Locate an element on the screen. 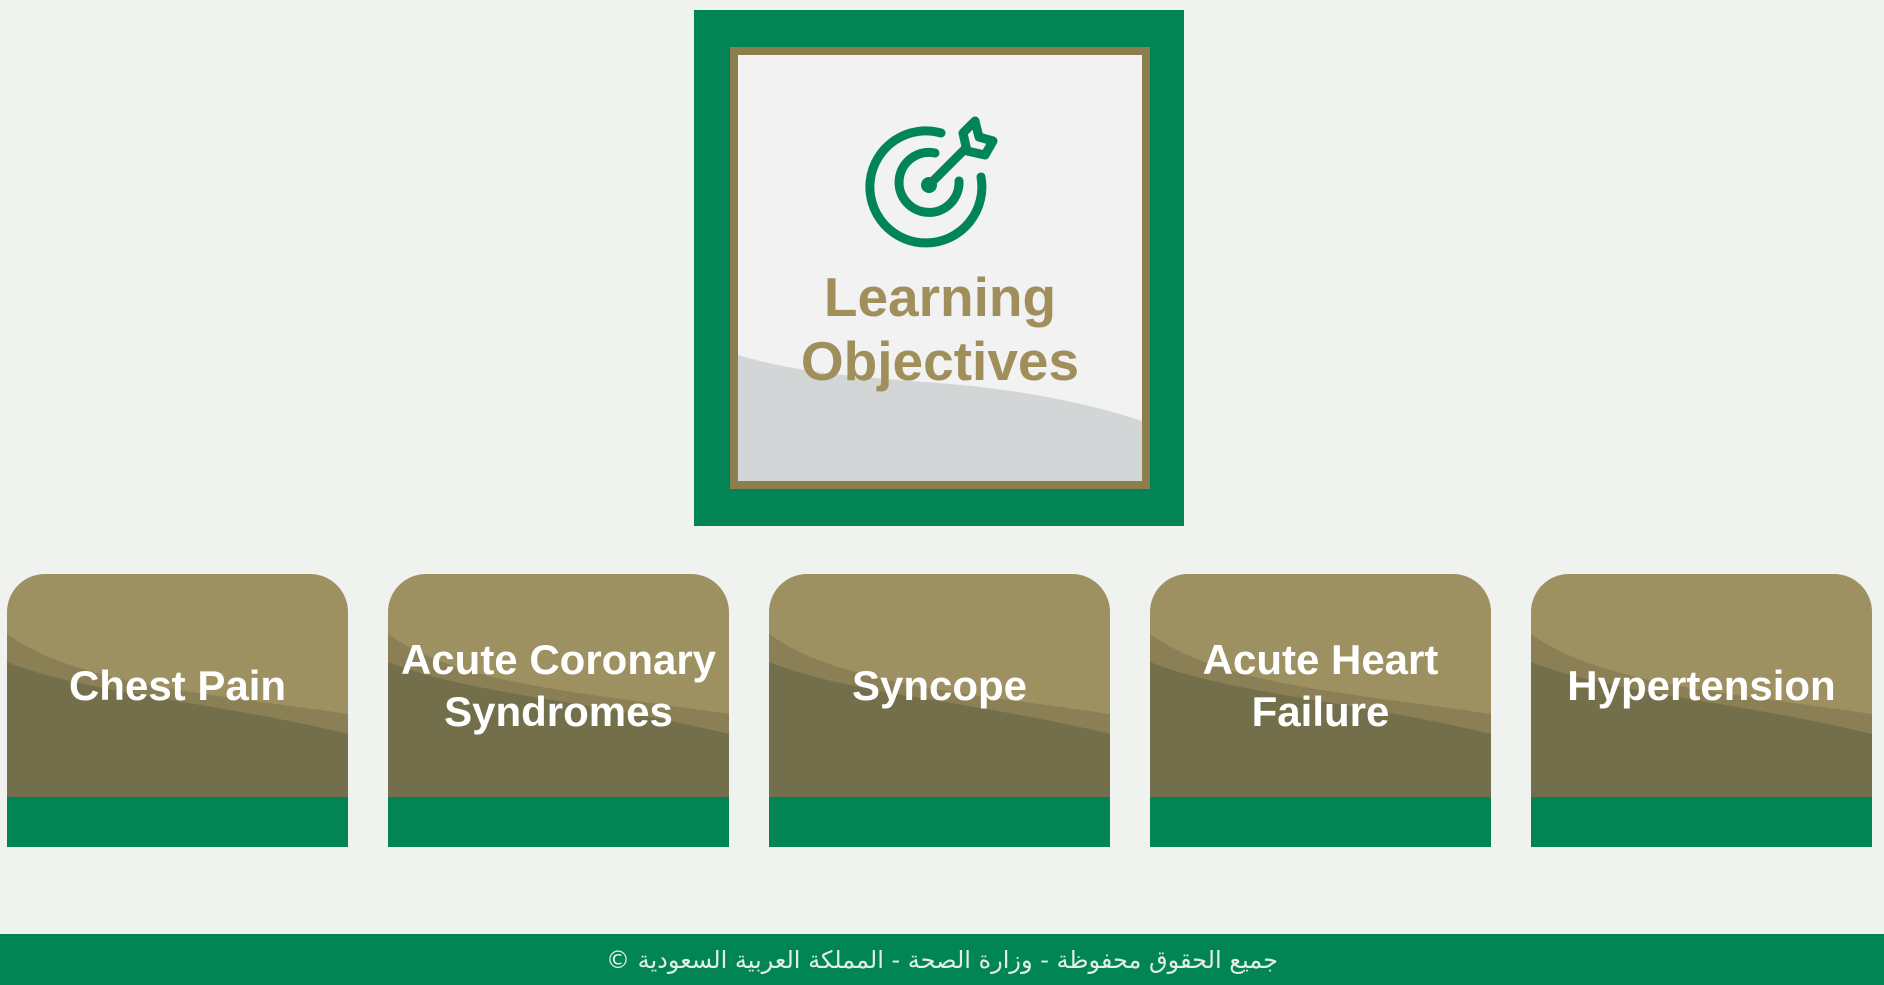  page-title: Learning Objectives is located at coordinates (940, 329).